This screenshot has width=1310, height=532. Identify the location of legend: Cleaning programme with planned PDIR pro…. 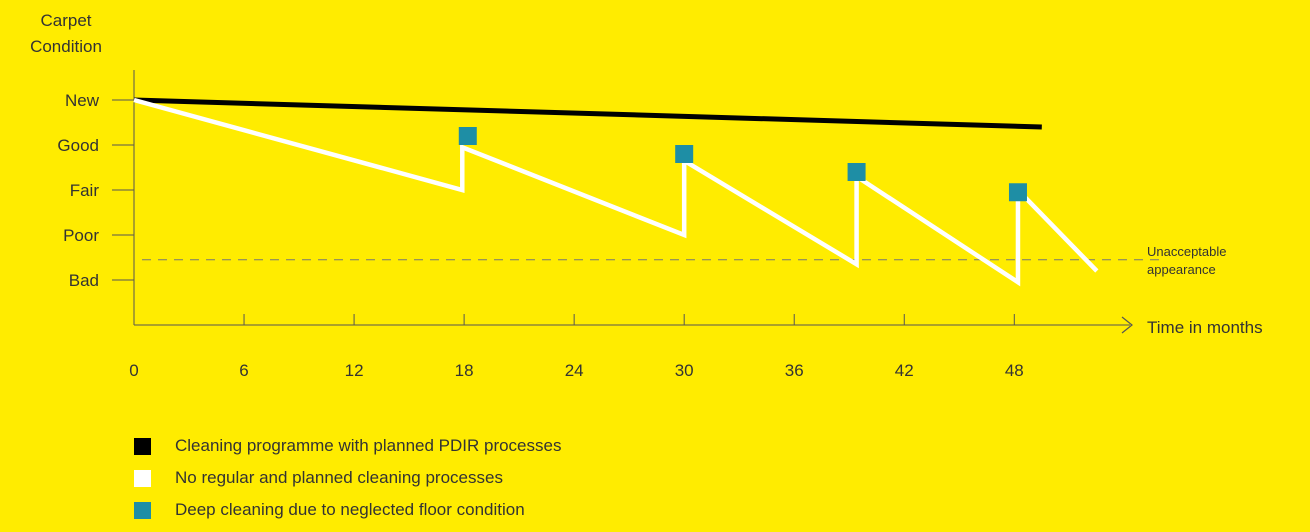
(347, 478).